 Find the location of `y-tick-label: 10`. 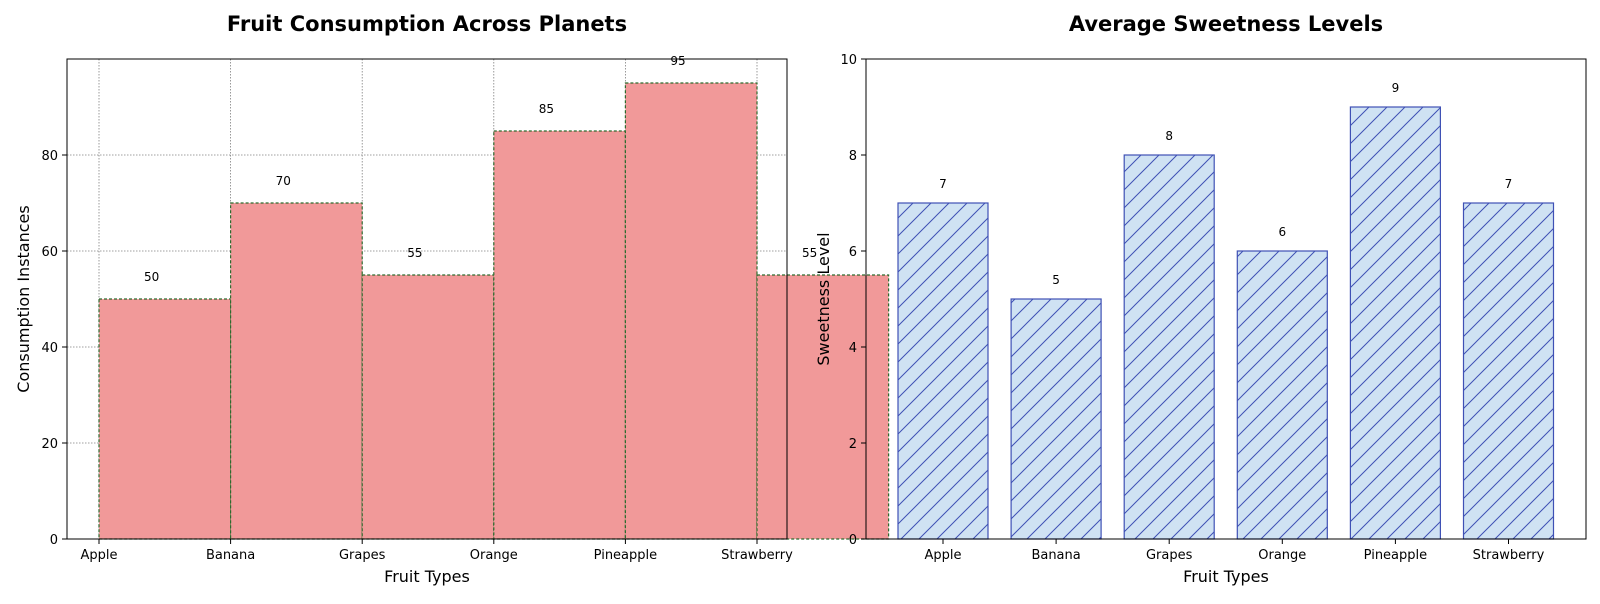

y-tick-label: 10 is located at coordinates (848, 60).